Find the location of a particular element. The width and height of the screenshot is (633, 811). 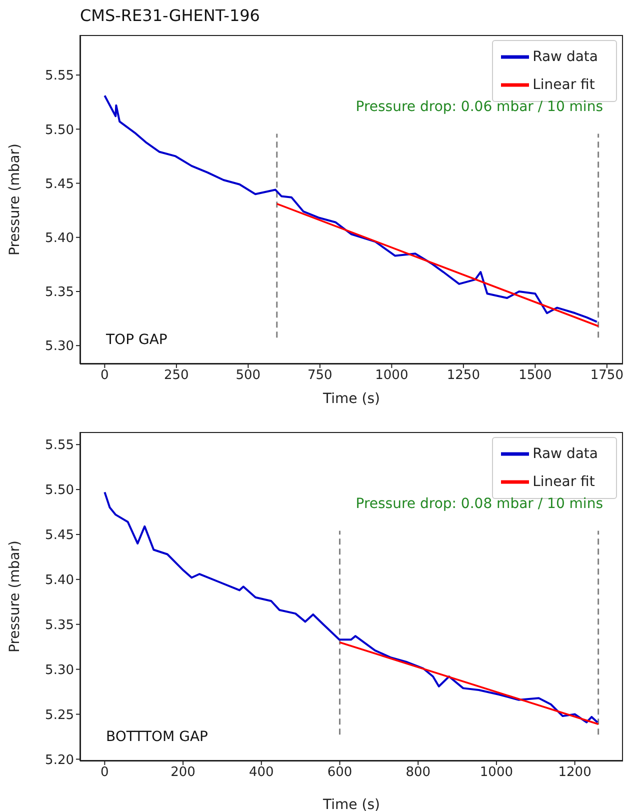

y-tick-label: 5.25 is located at coordinates (59, 715).